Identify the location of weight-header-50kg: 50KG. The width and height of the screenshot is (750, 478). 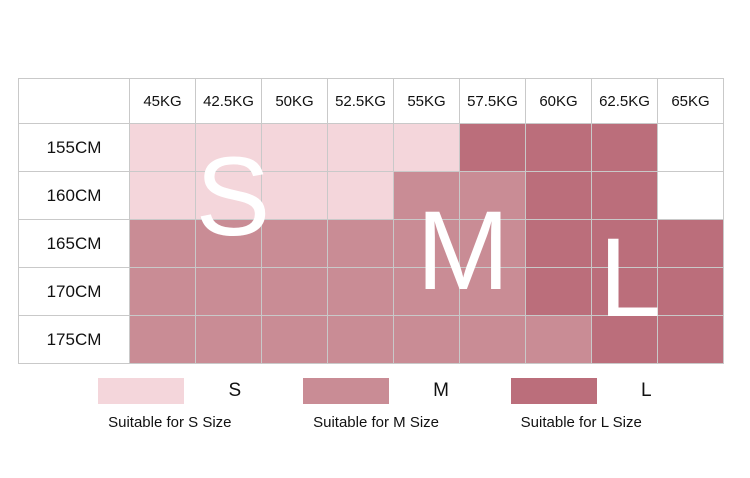
(294, 101).